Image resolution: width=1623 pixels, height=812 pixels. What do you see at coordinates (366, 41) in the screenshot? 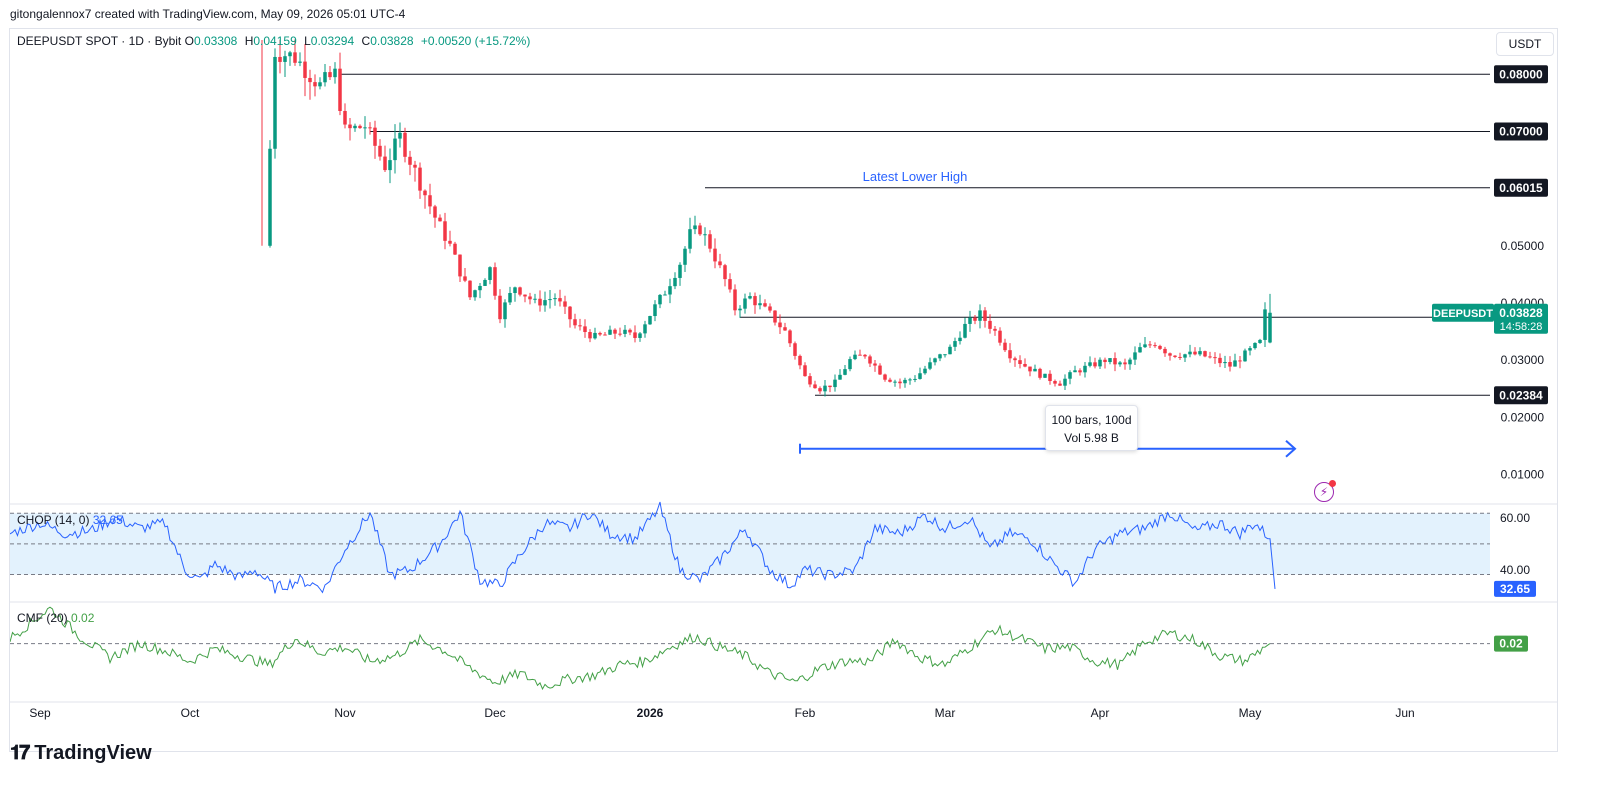
I see `close-label: C` at bounding box center [366, 41].